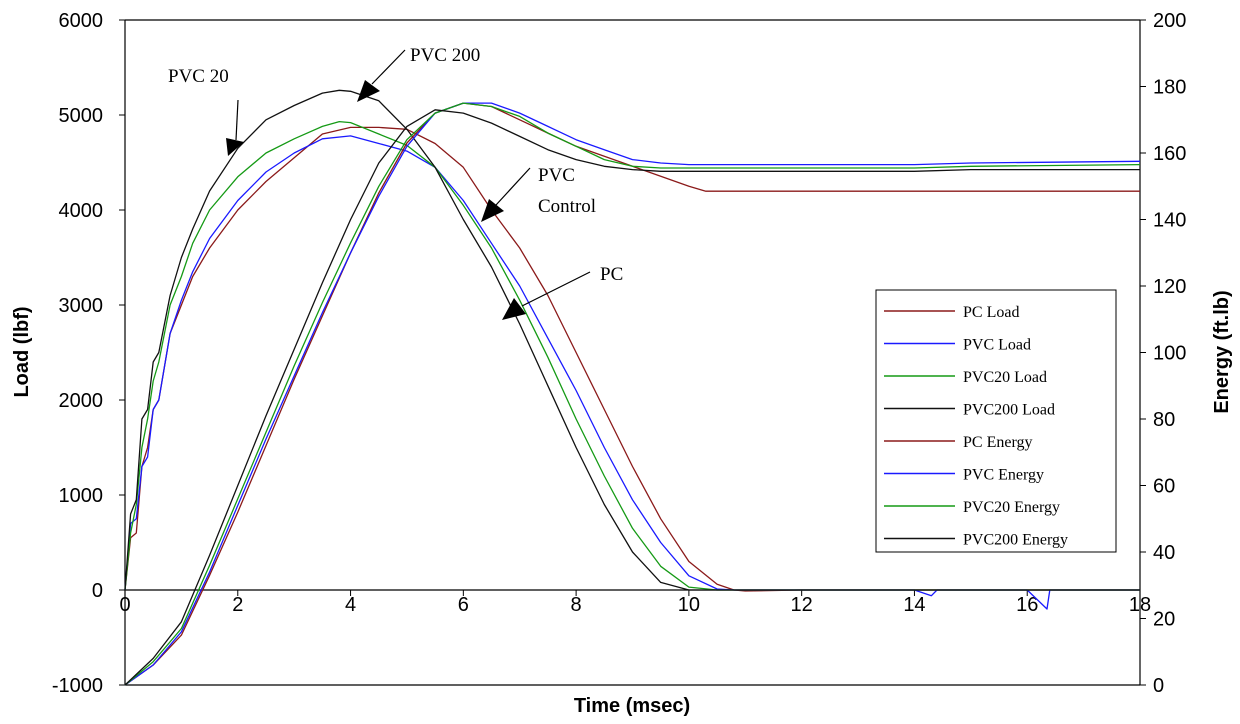 The height and width of the screenshot is (724, 1240). I want to click on x-tick-label: 0, so click(124, 605).